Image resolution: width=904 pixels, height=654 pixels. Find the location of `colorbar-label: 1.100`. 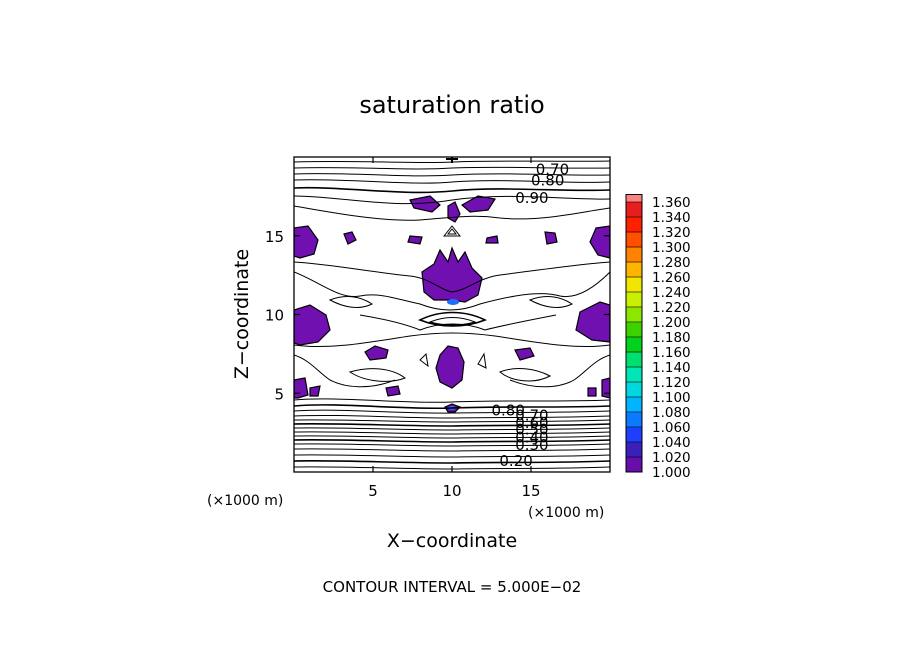

colorbar-label: 1.100 is located at coordinates (671, 398).